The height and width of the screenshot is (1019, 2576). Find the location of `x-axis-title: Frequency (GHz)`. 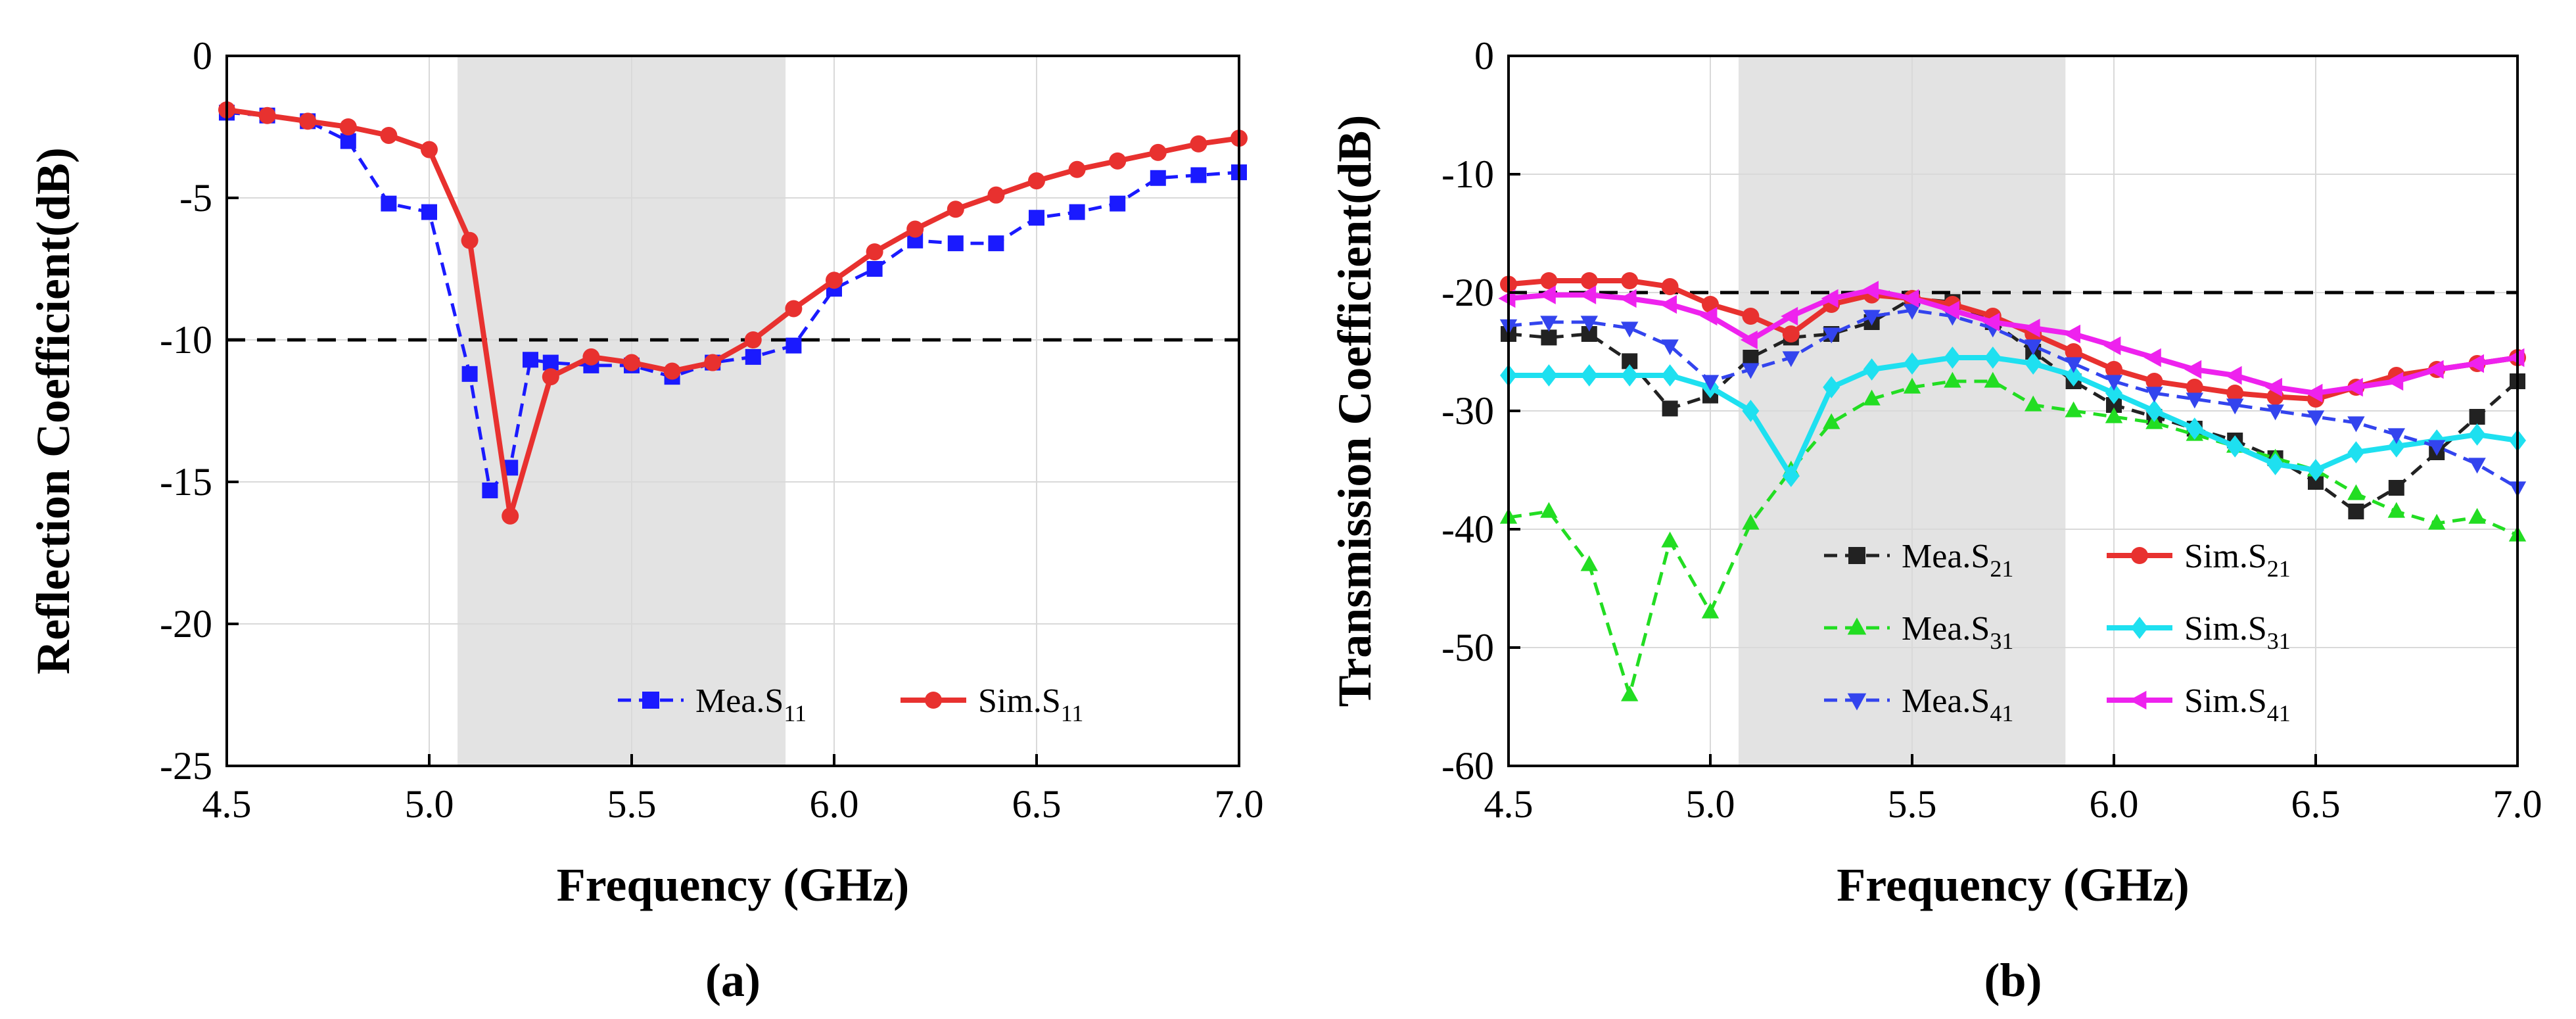

x-axis-title: Frequency (GHz) is located at coordinates (2013, 885).